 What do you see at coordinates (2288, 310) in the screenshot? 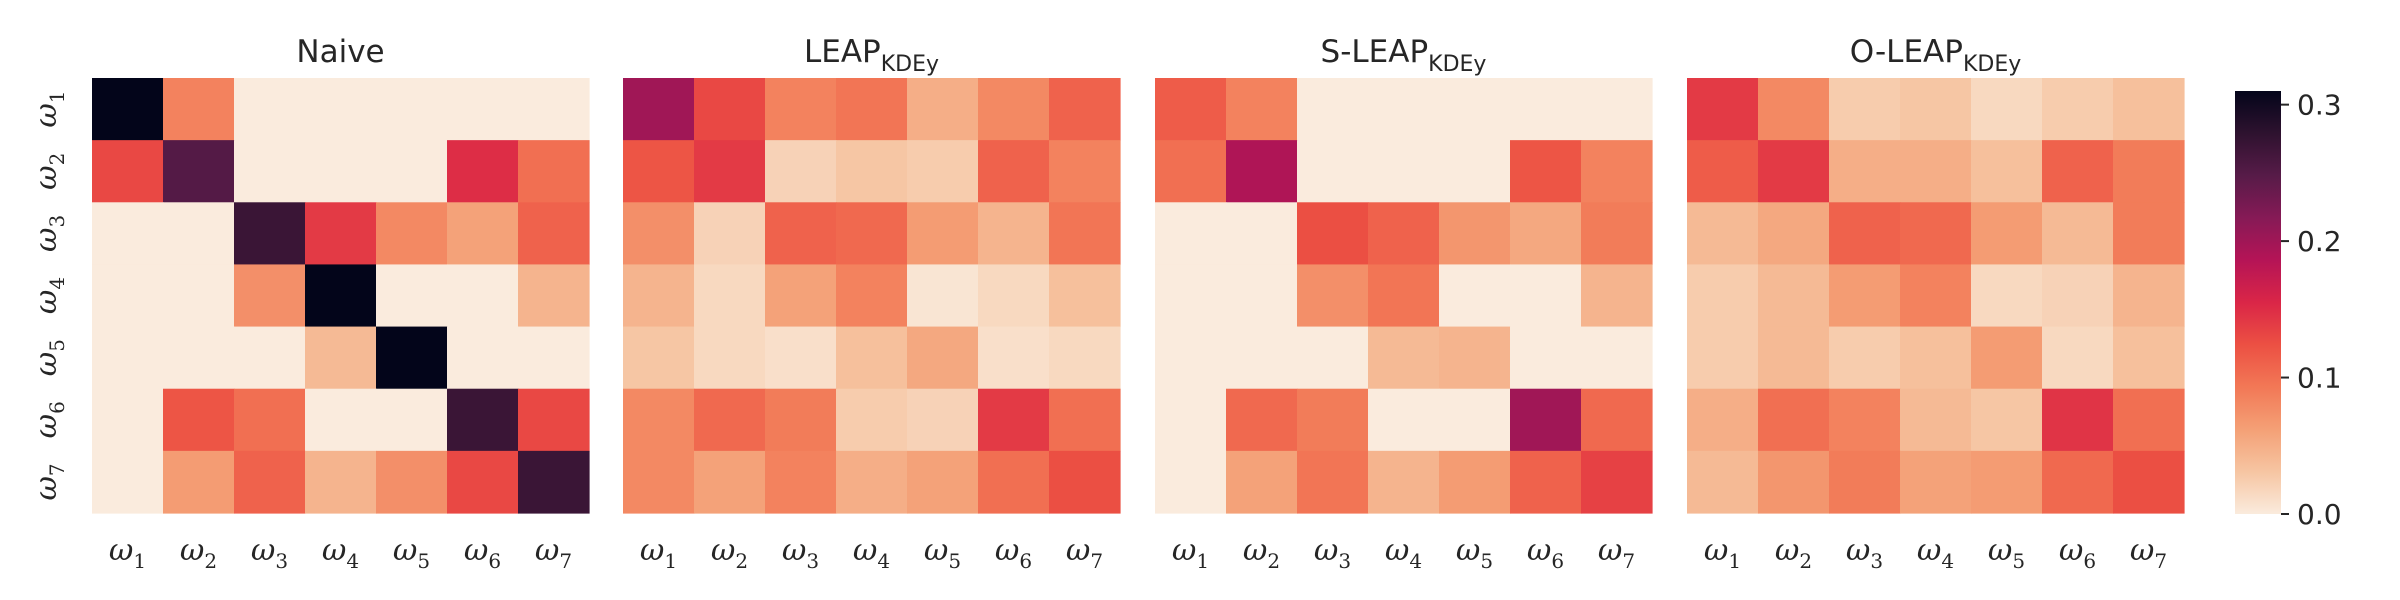
I see `colorbar: 0.0 0.1 0.2 0.3` at bounding box center [2288, 310].